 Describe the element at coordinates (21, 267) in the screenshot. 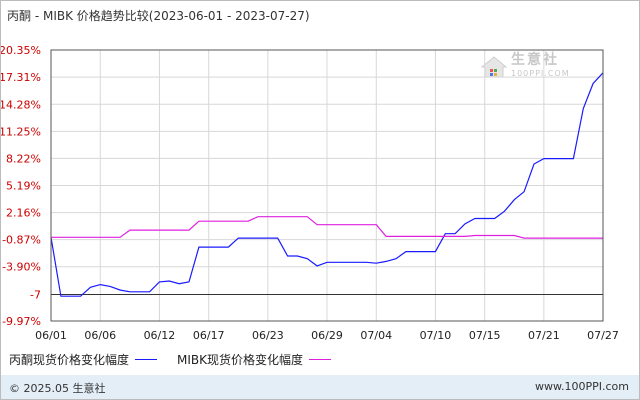

I see `y-tick-label: -3.90%` at that location.